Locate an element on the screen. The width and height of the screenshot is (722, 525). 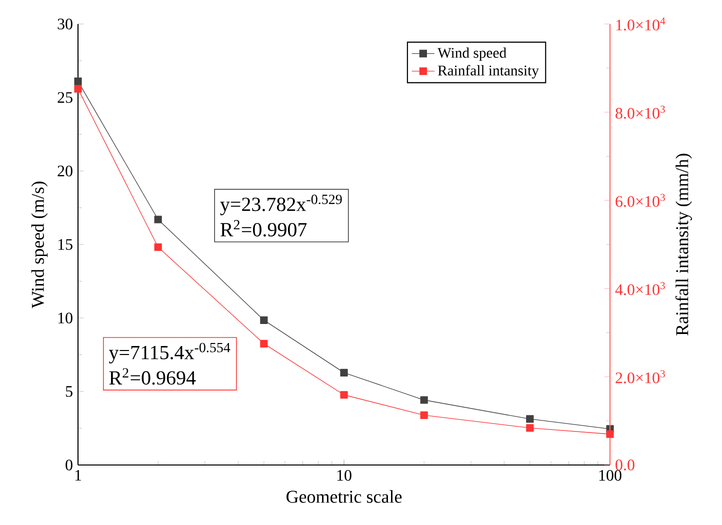
y2-tick-label: 8.0×10$^{3}$ is located at coordinates (640, 112).